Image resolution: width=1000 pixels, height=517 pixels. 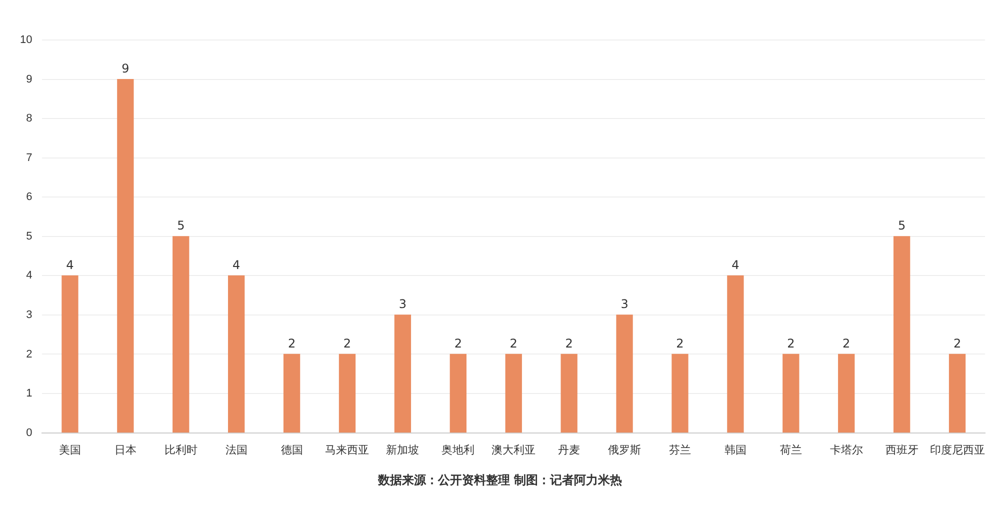 What do you see at coordinates (181, 449) in the screenshot?
I see `x-tick-label: 比利时` at bounding box center [181, 449].